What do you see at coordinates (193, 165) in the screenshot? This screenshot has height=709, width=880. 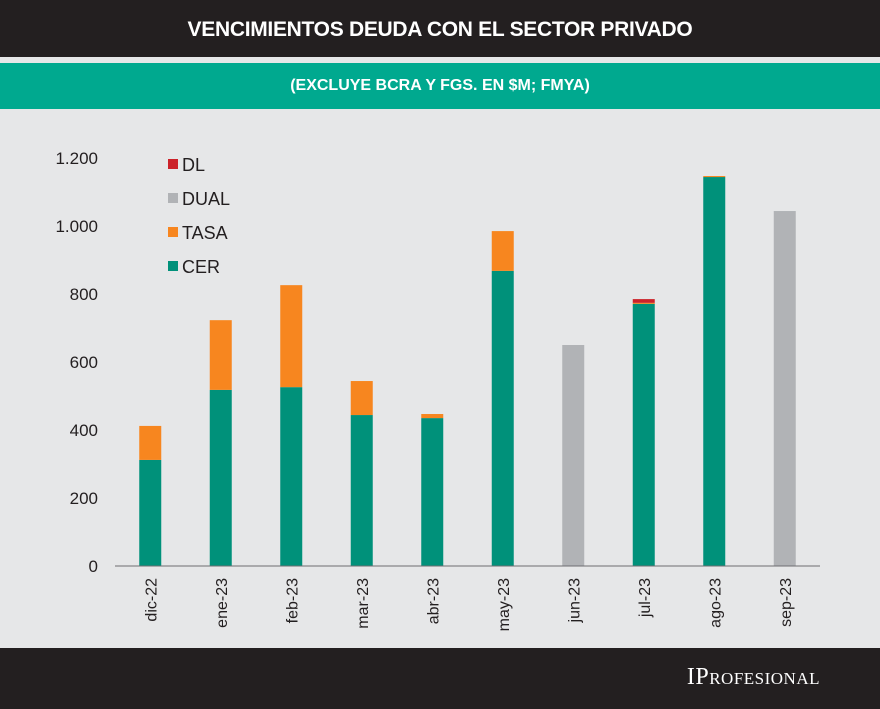 I see `legend-label-dl: DL` at bounding box center [193, 165].